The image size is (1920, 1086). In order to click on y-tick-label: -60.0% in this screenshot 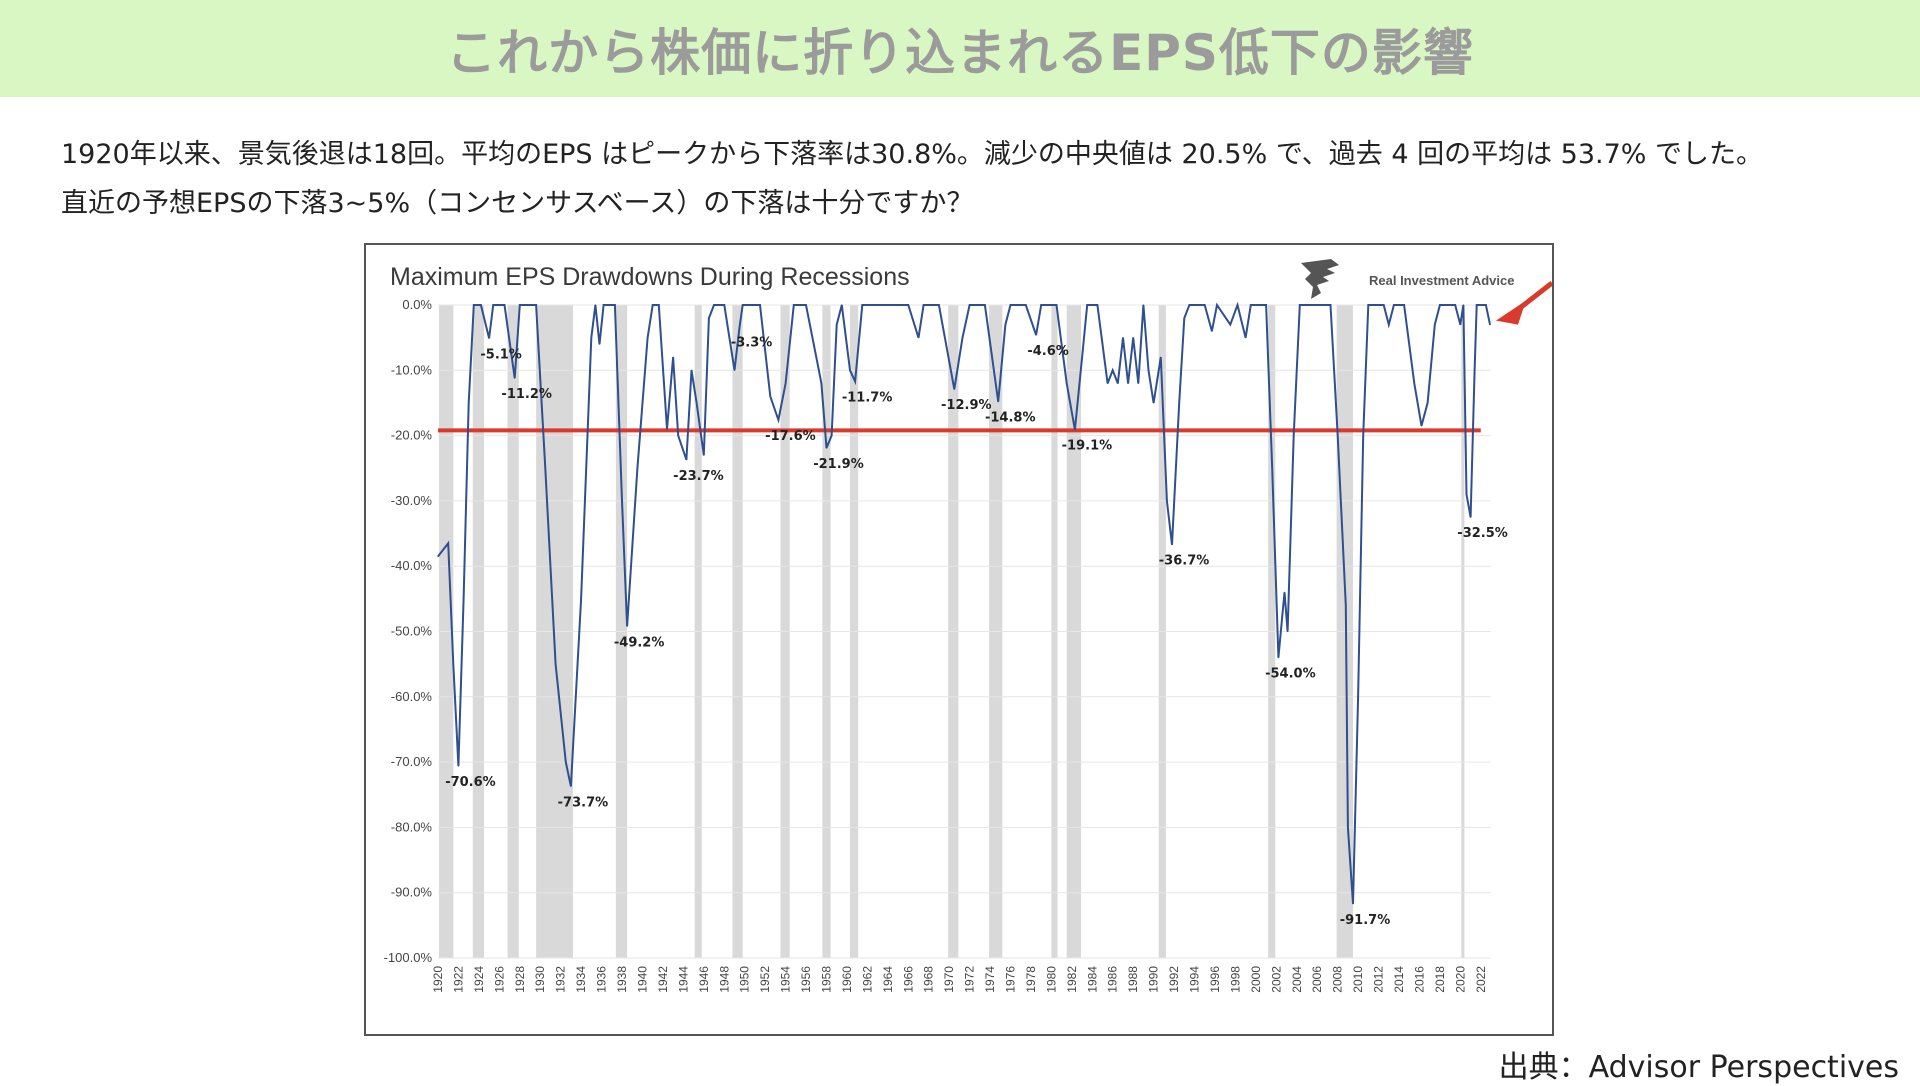, I will do `click(412, 696)`.